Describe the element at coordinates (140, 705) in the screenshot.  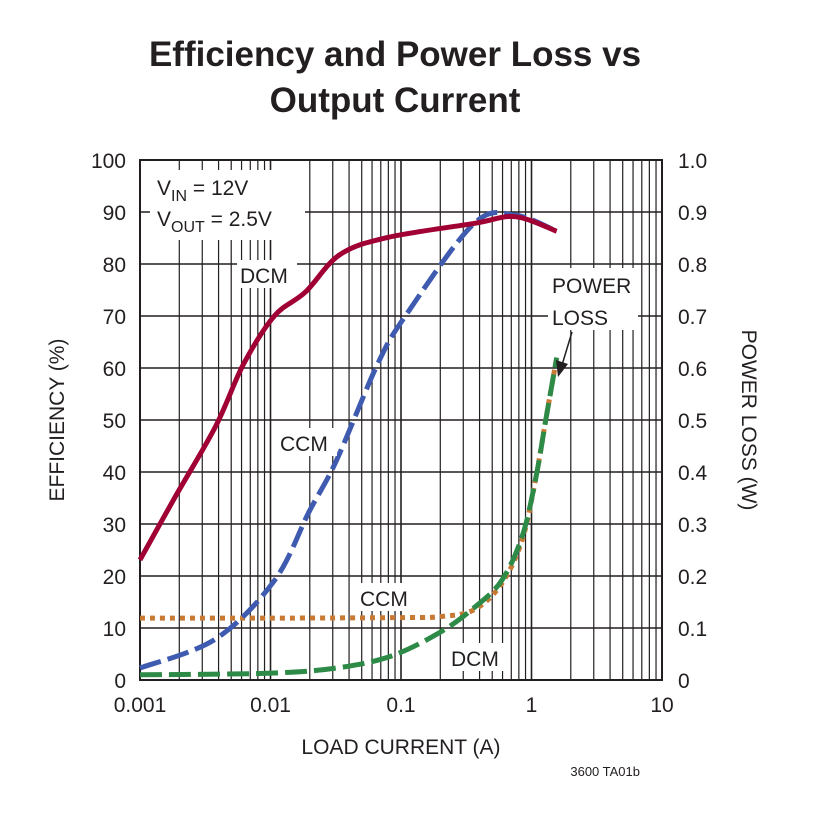
I see `x-tick-label: 0.001` at that location.